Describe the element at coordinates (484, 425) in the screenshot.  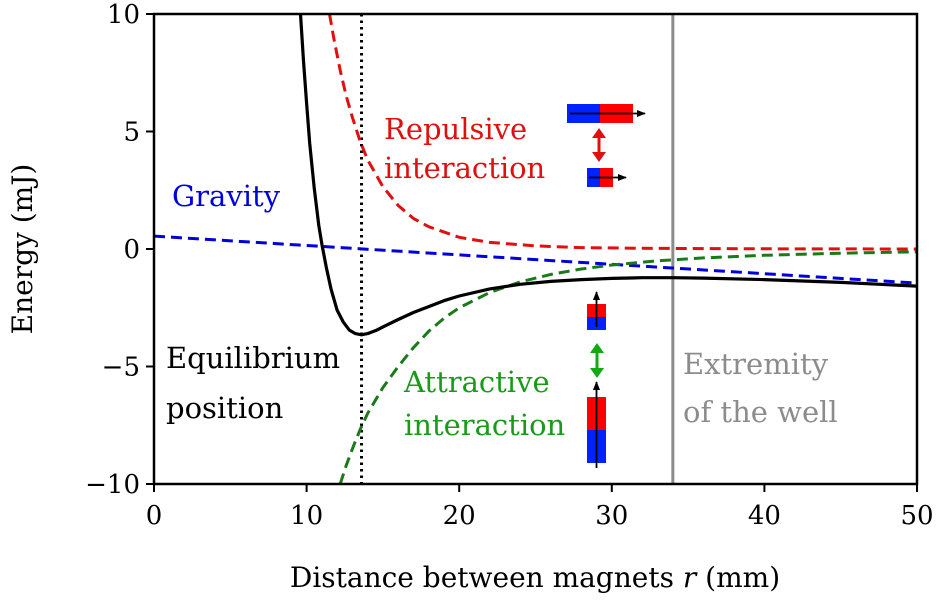
I see `attractive-label-line2: interaction` at that location.